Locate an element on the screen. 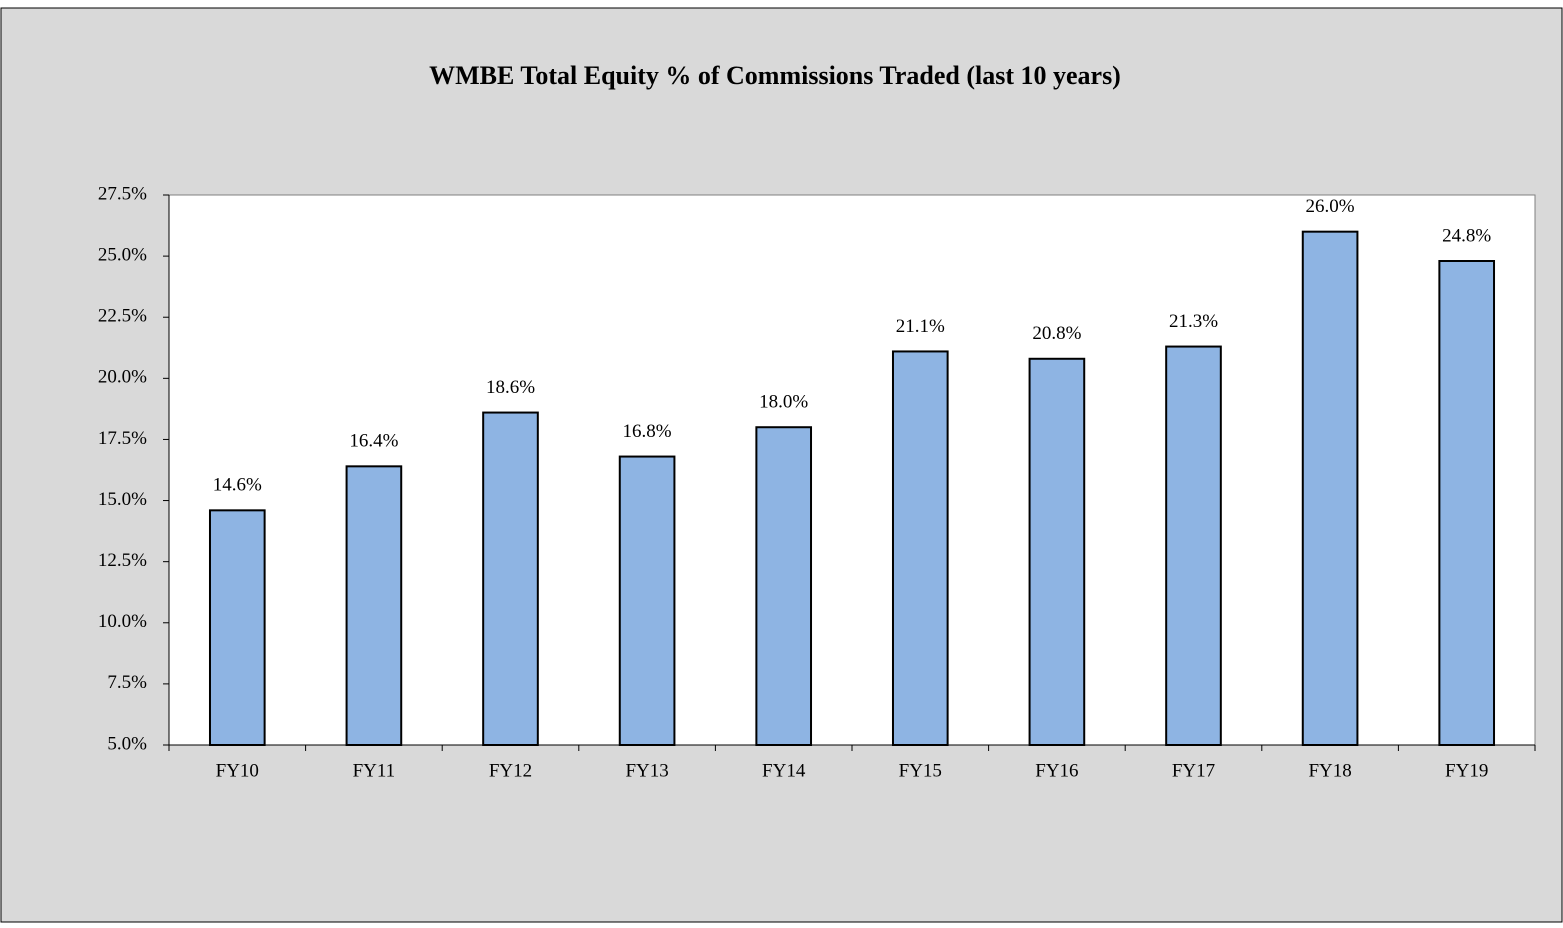 The width and height of the screenshot is (1563, 928). data-label: 21.3% is located at coordinates (1193, 321).